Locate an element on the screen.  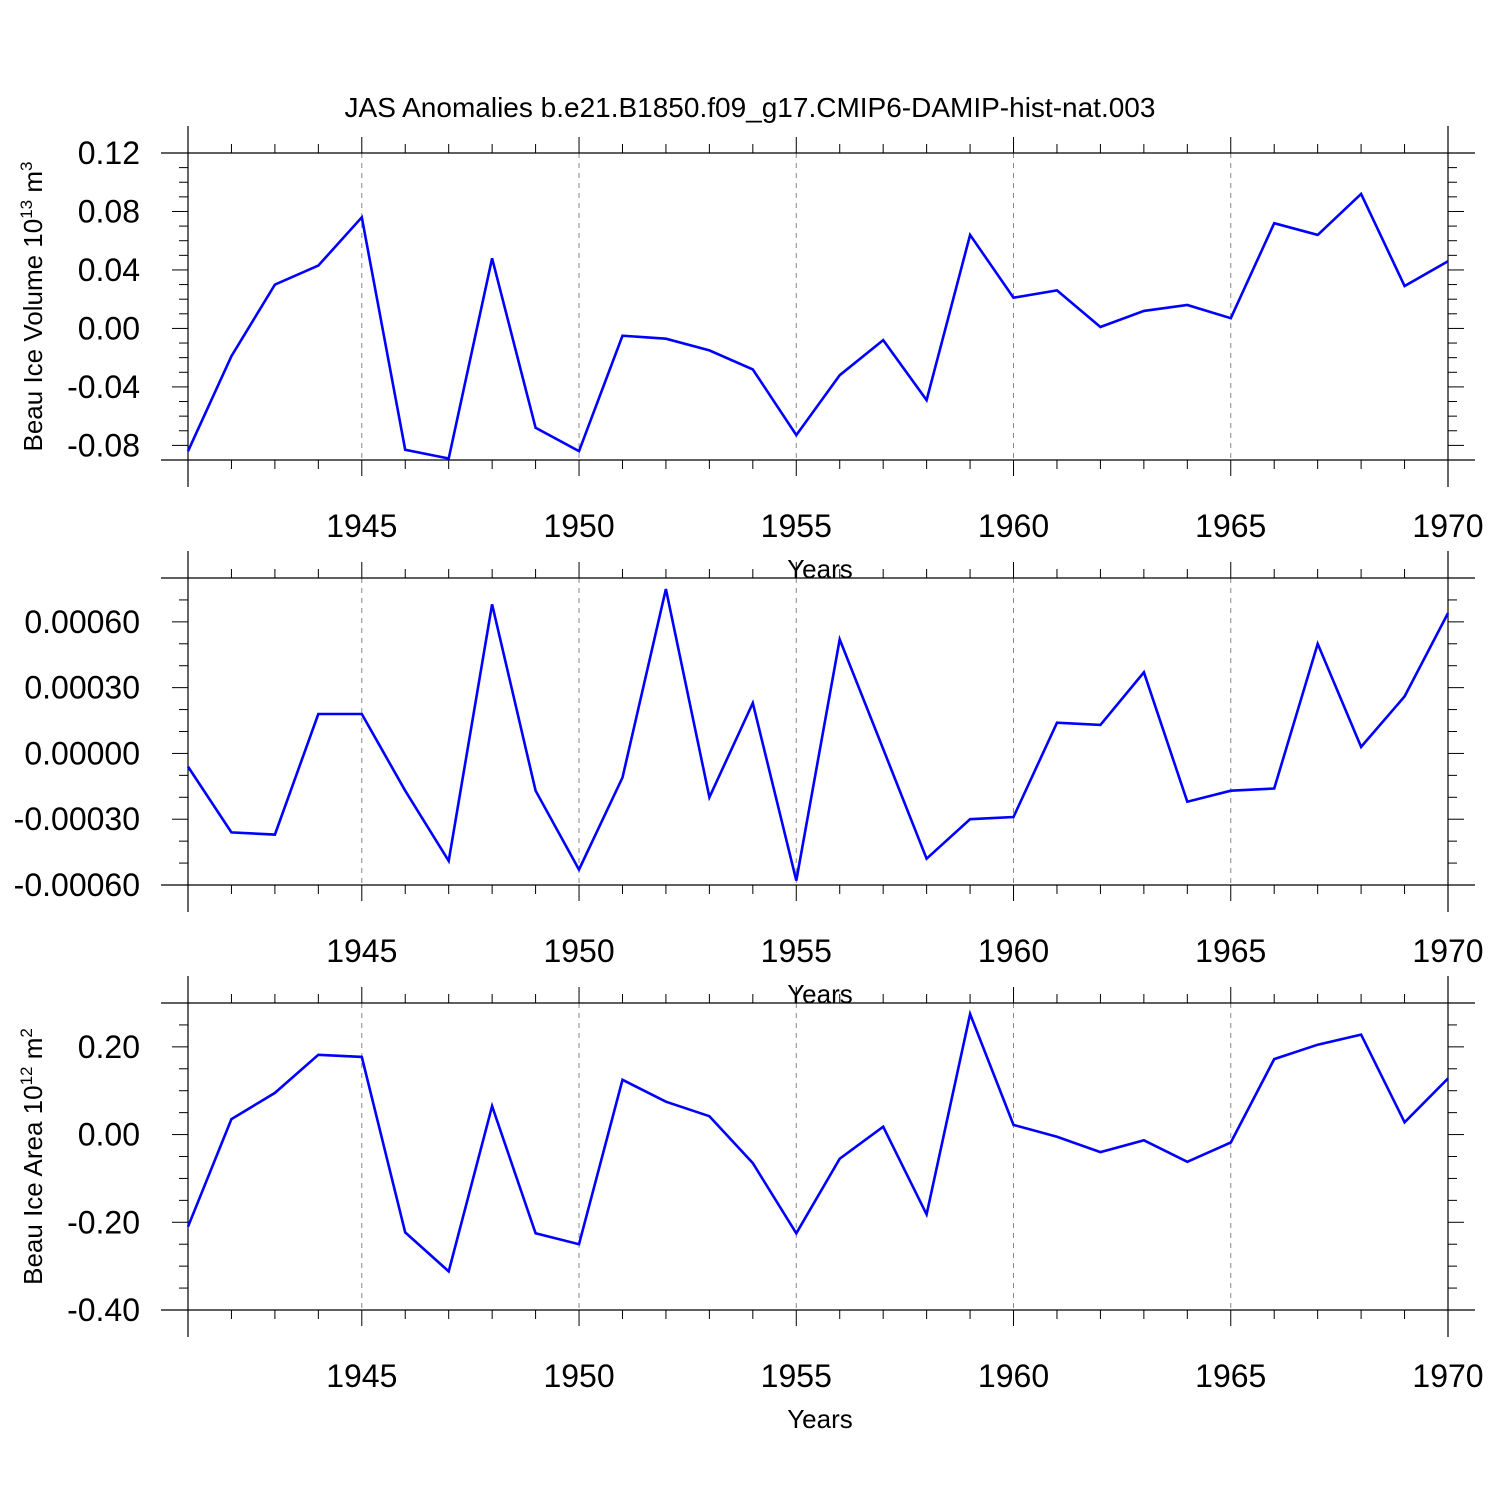
y-tick-label: -0.04 is located at coordinates (103, 387).